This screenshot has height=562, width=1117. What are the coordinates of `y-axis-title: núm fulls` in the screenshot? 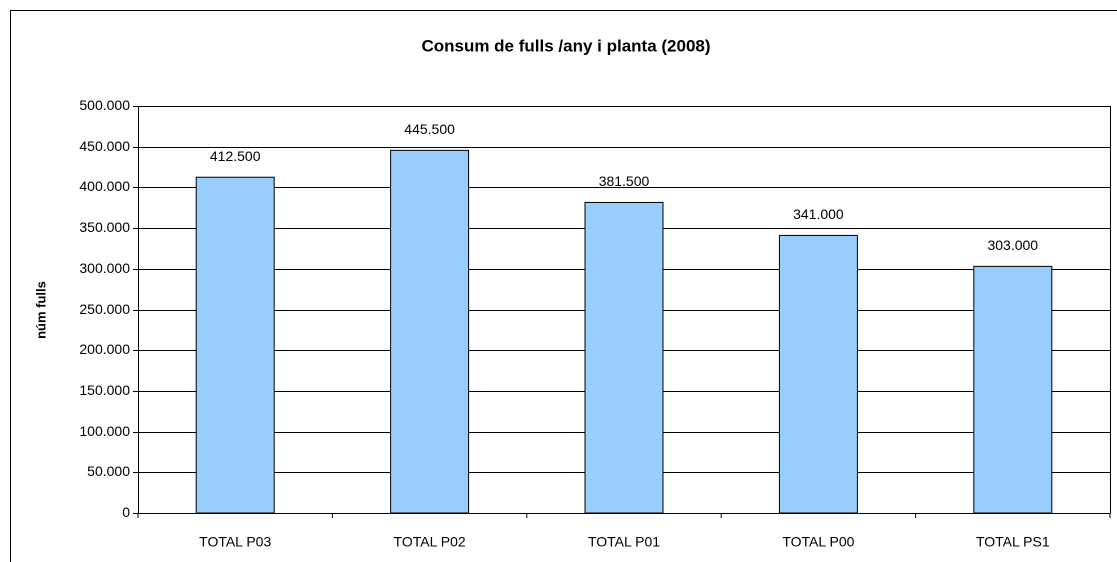 It's located at (40, 310).